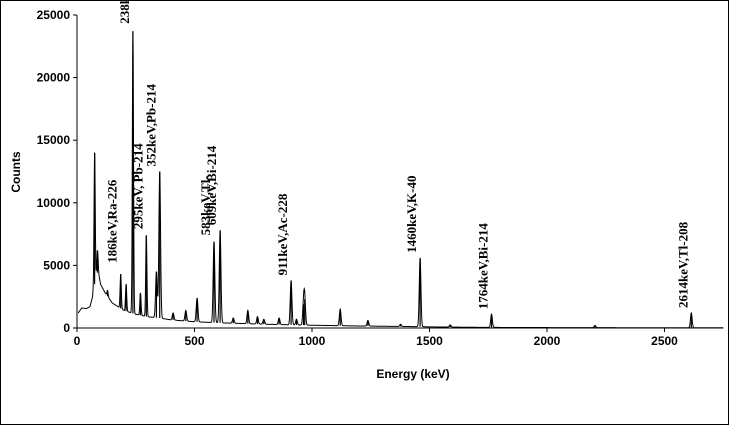 This screenshot has height=425, width=729. I want to click on peak-annotation: 295keV, Pb-214, so click(137, 186).